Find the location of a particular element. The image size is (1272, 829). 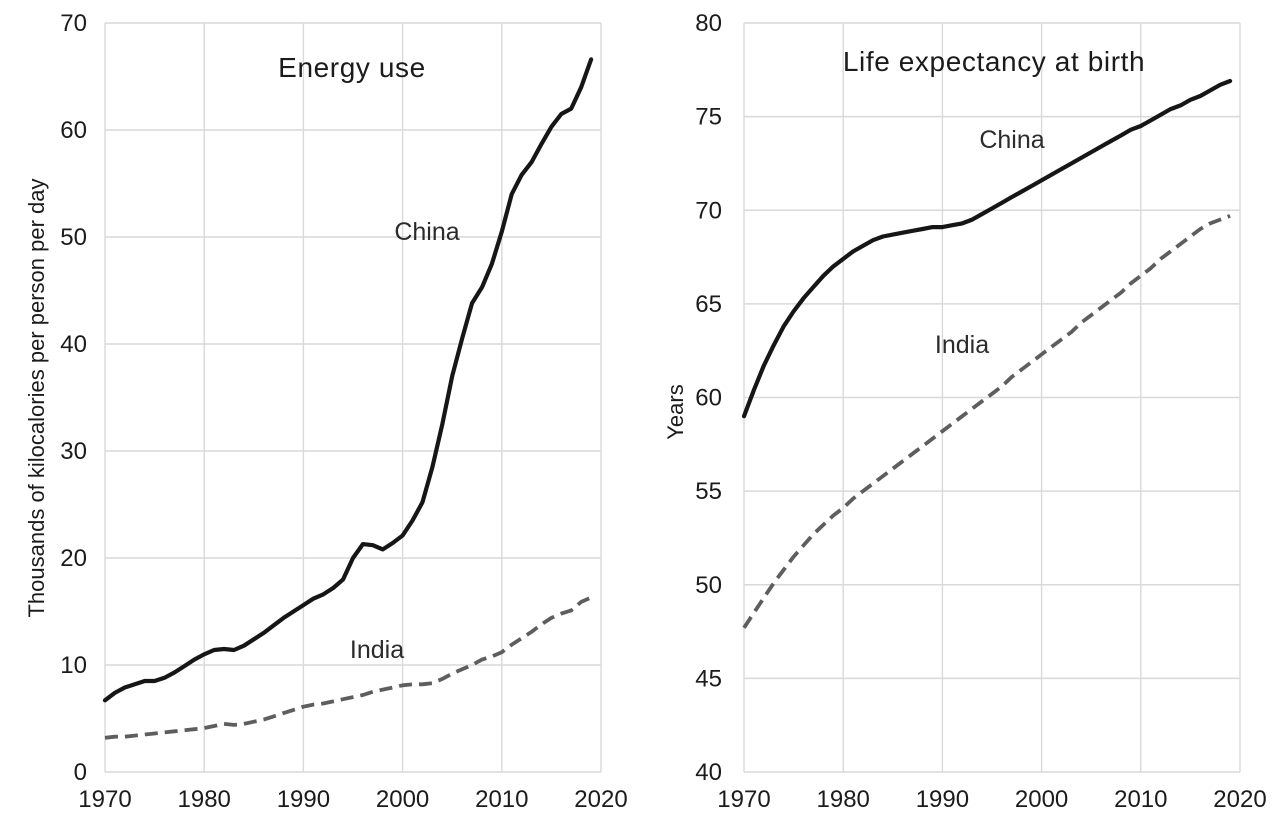

y-tick-label: 10 is located at coordinates (73, 665).